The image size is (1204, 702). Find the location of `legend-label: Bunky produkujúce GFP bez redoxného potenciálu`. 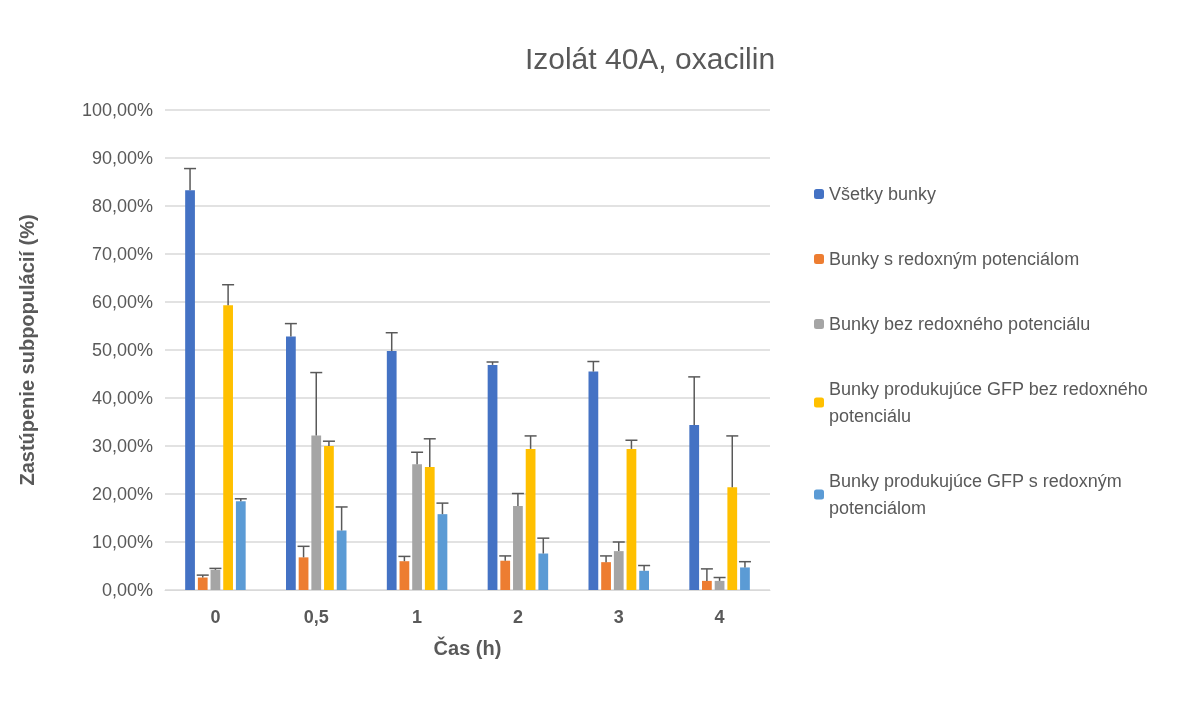

legend-label: Bunky produkujúce GFP bez redoxného potenciálu is located at coordinates (991, 402).